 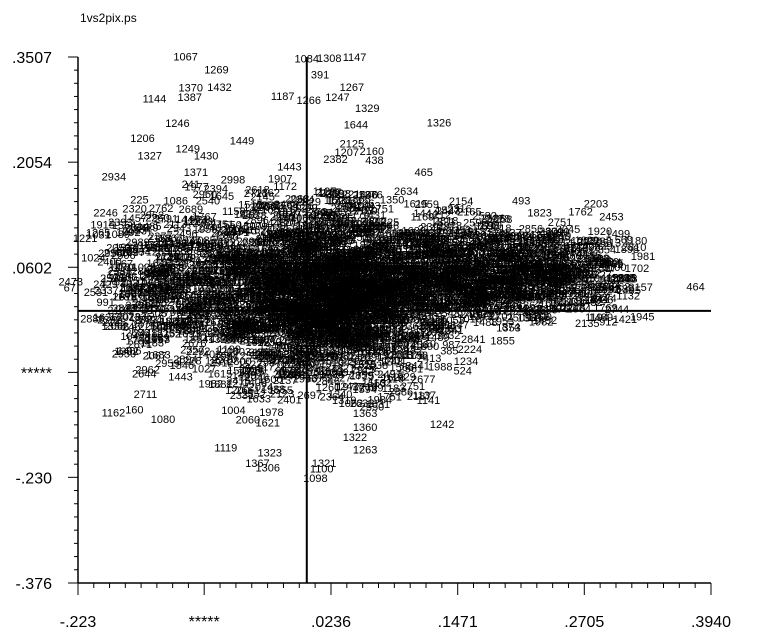 I want to click on point-label: 2316, so click(x=459, y=209).